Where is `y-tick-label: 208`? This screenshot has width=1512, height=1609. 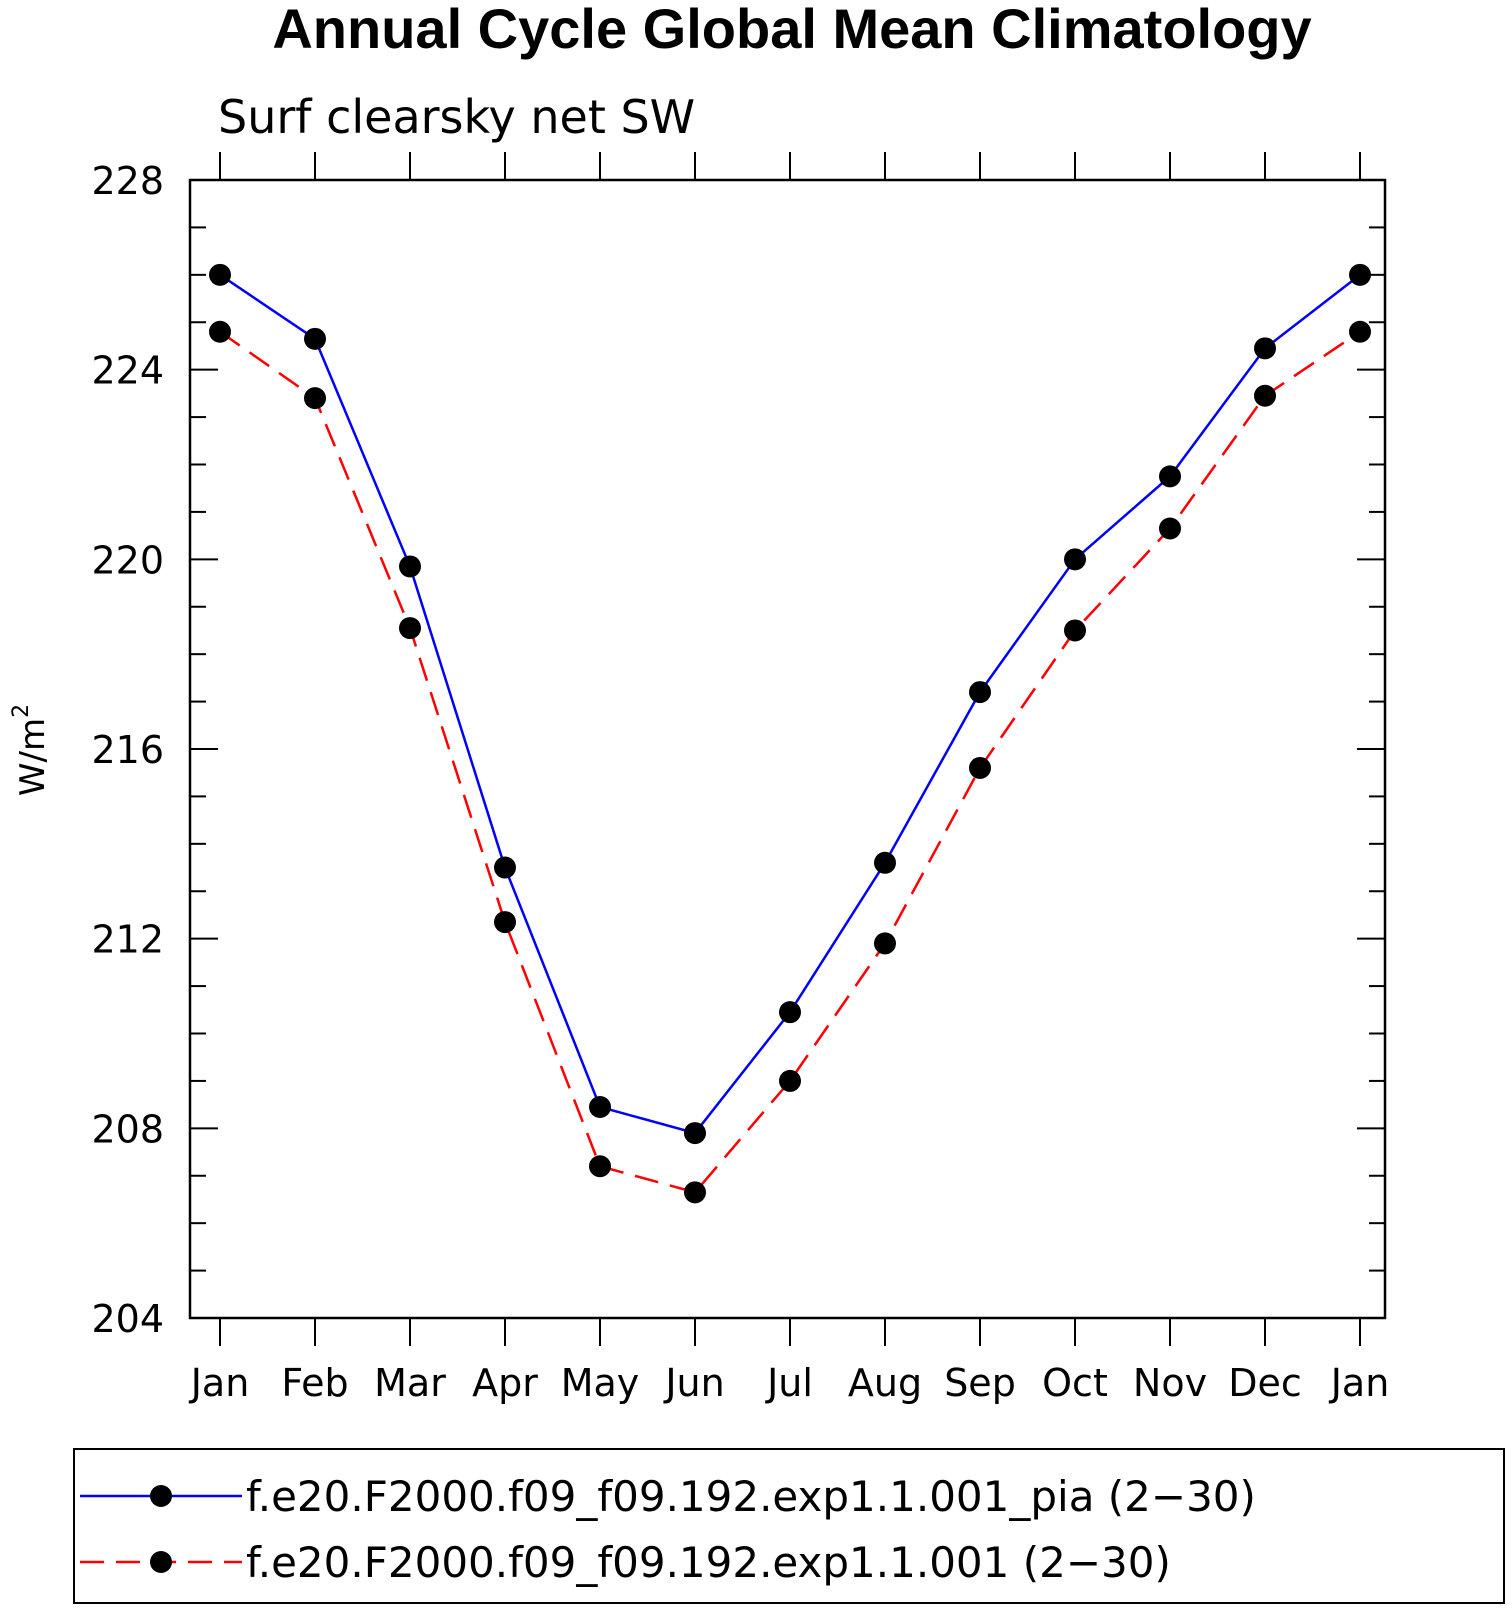 y-tick-label: 208 is located at coordinates (127, 1129).